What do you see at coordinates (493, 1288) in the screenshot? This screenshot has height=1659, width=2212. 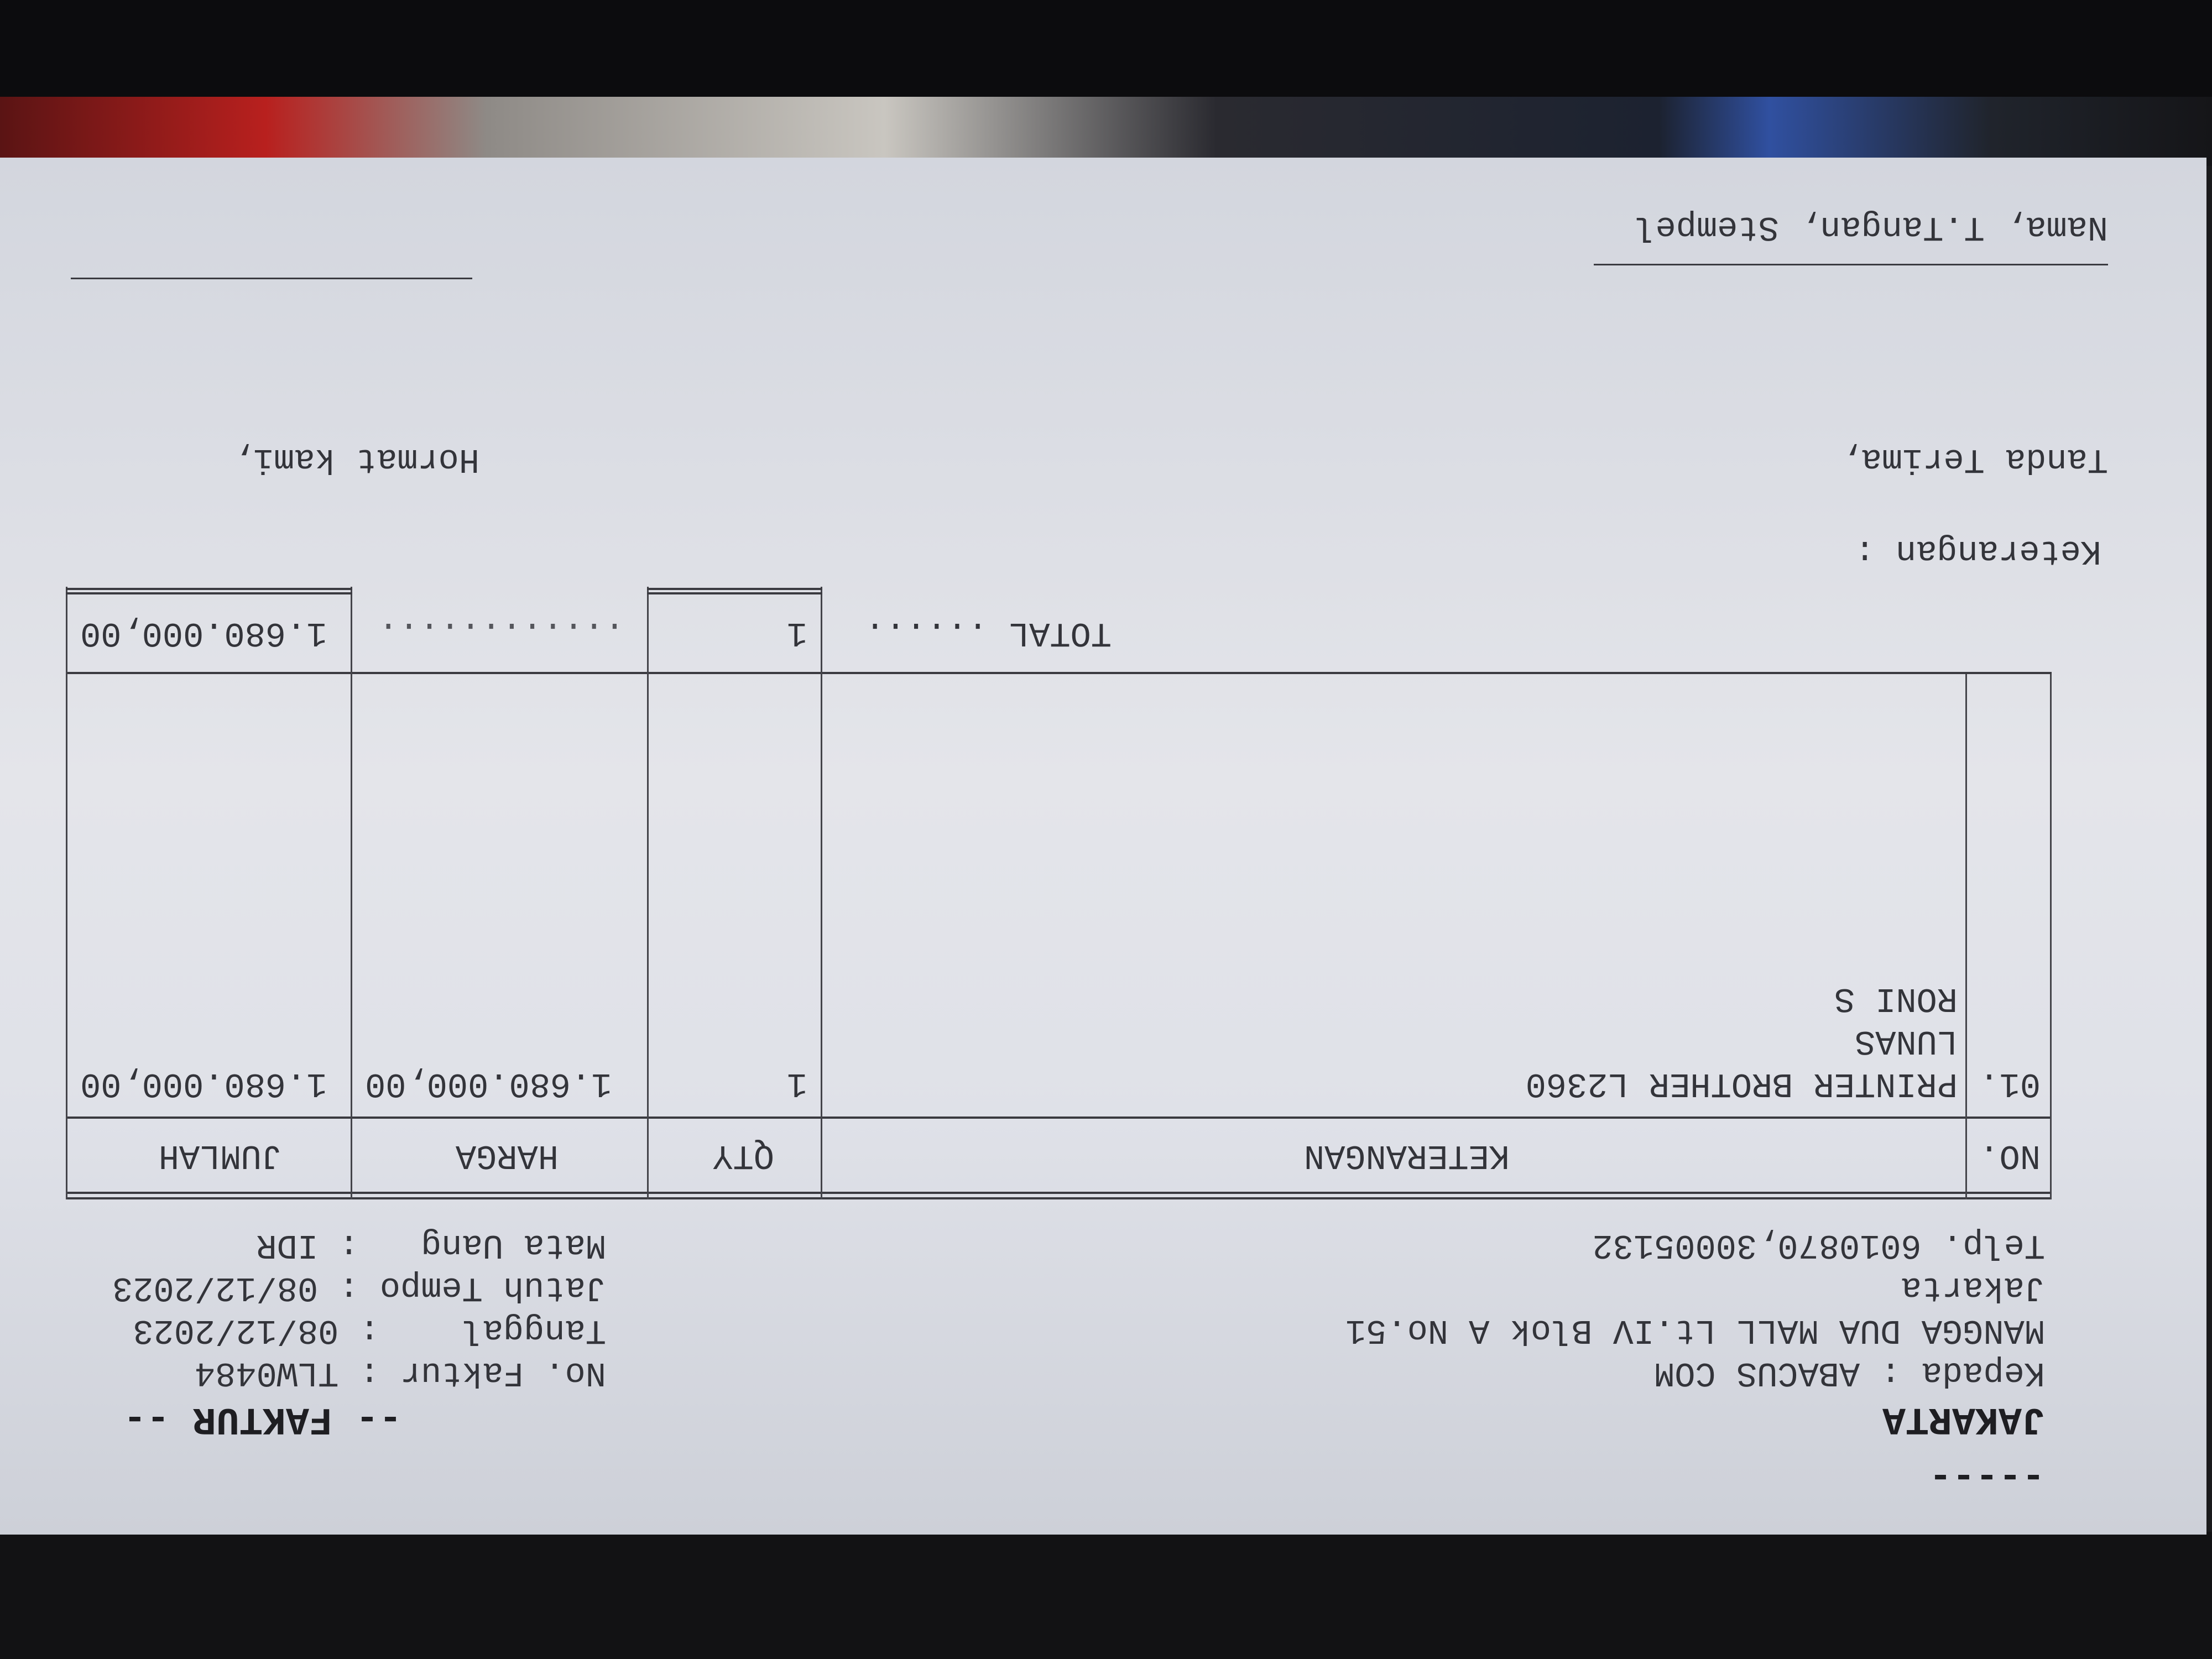 I see `invoice-due-label: Jatuh Tempo` at bounding box center [493, 1288].